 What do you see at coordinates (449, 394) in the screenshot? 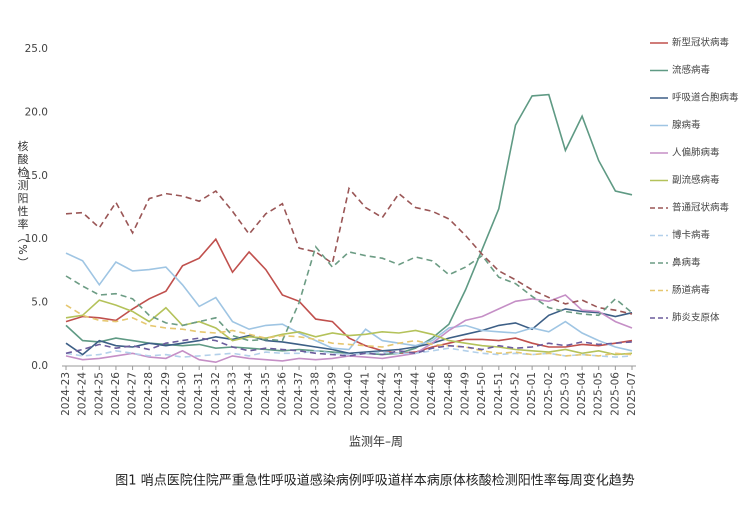
I see `x-tick-label: 2024-48` at bounding box center [449, 394].